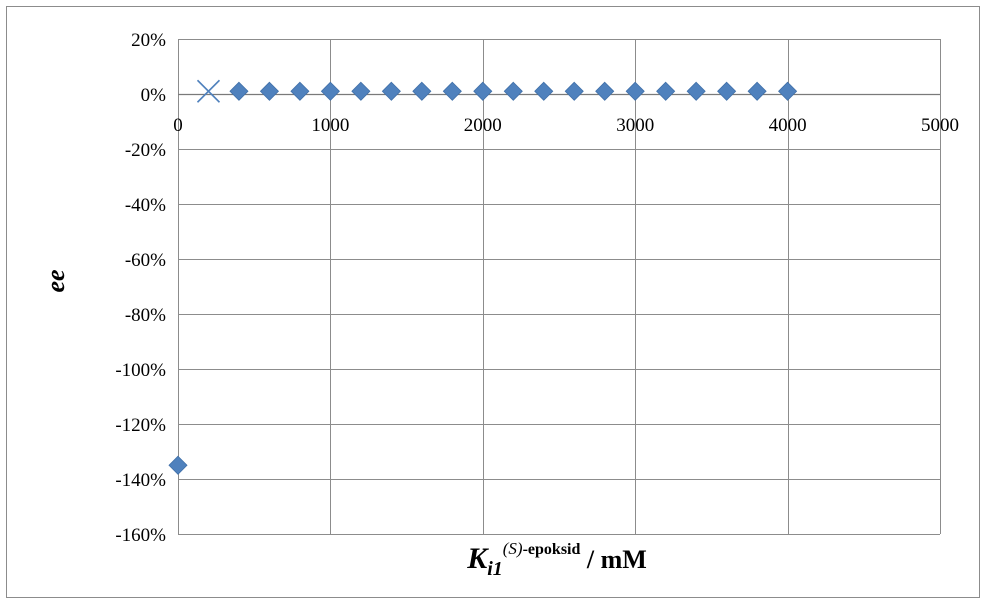  I want to click on y-tick-label: -80%, so click(145, 315).